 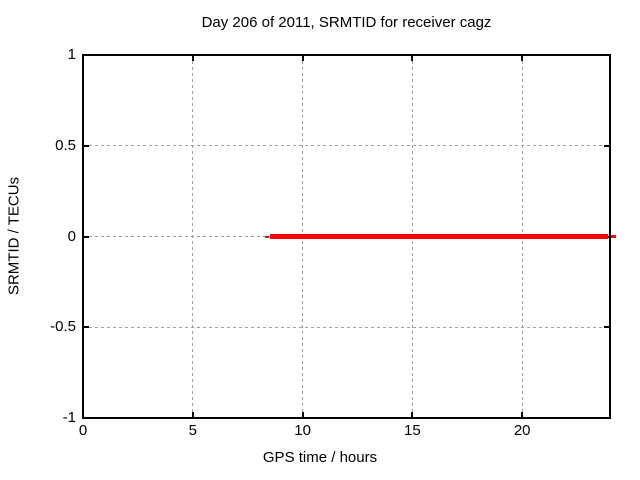 What do you see at coordinates (412, 430) in the screenshot?
I see `x-tick-label: 15` at bounding box center [412, 430].